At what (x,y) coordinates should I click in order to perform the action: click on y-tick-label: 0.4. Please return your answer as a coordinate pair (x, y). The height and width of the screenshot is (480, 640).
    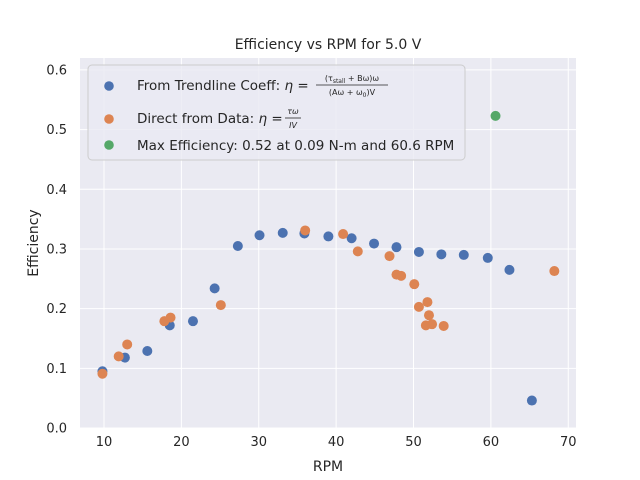
    Looking at the image, I should click on (56, 190).